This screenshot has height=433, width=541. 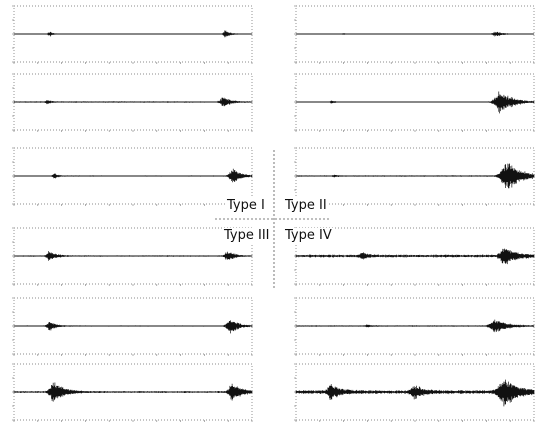 What do you see at coordinates (246, 205) in the screenshot?
I see `type-i-label: Type I` at bounding box center [246, 205].